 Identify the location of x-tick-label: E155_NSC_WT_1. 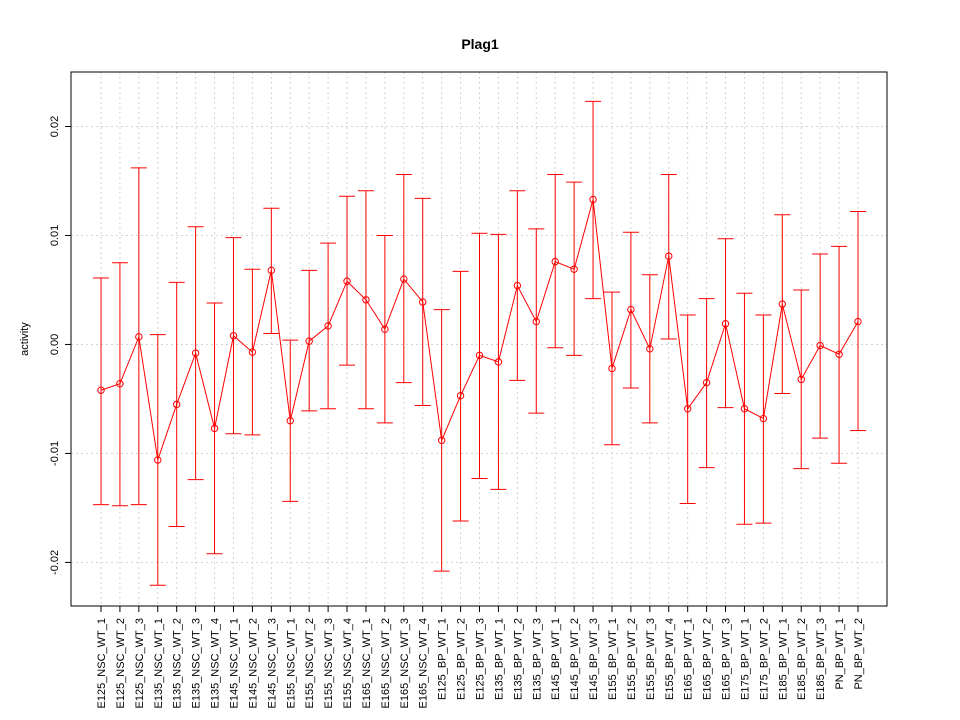
(291, 663).